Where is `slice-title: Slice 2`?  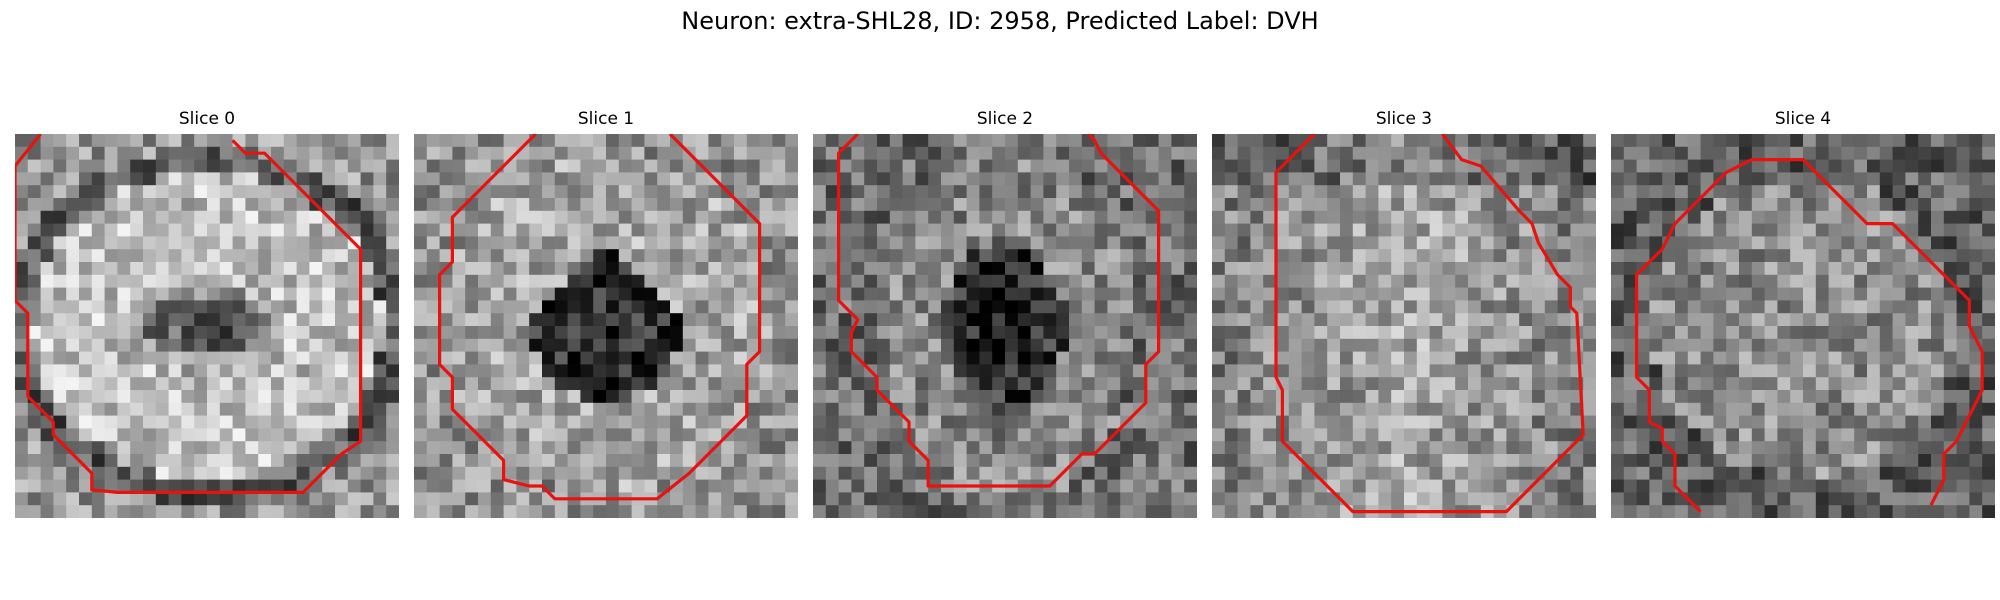 slice-title: Slice 2 is located at coordinates (1005, 119).